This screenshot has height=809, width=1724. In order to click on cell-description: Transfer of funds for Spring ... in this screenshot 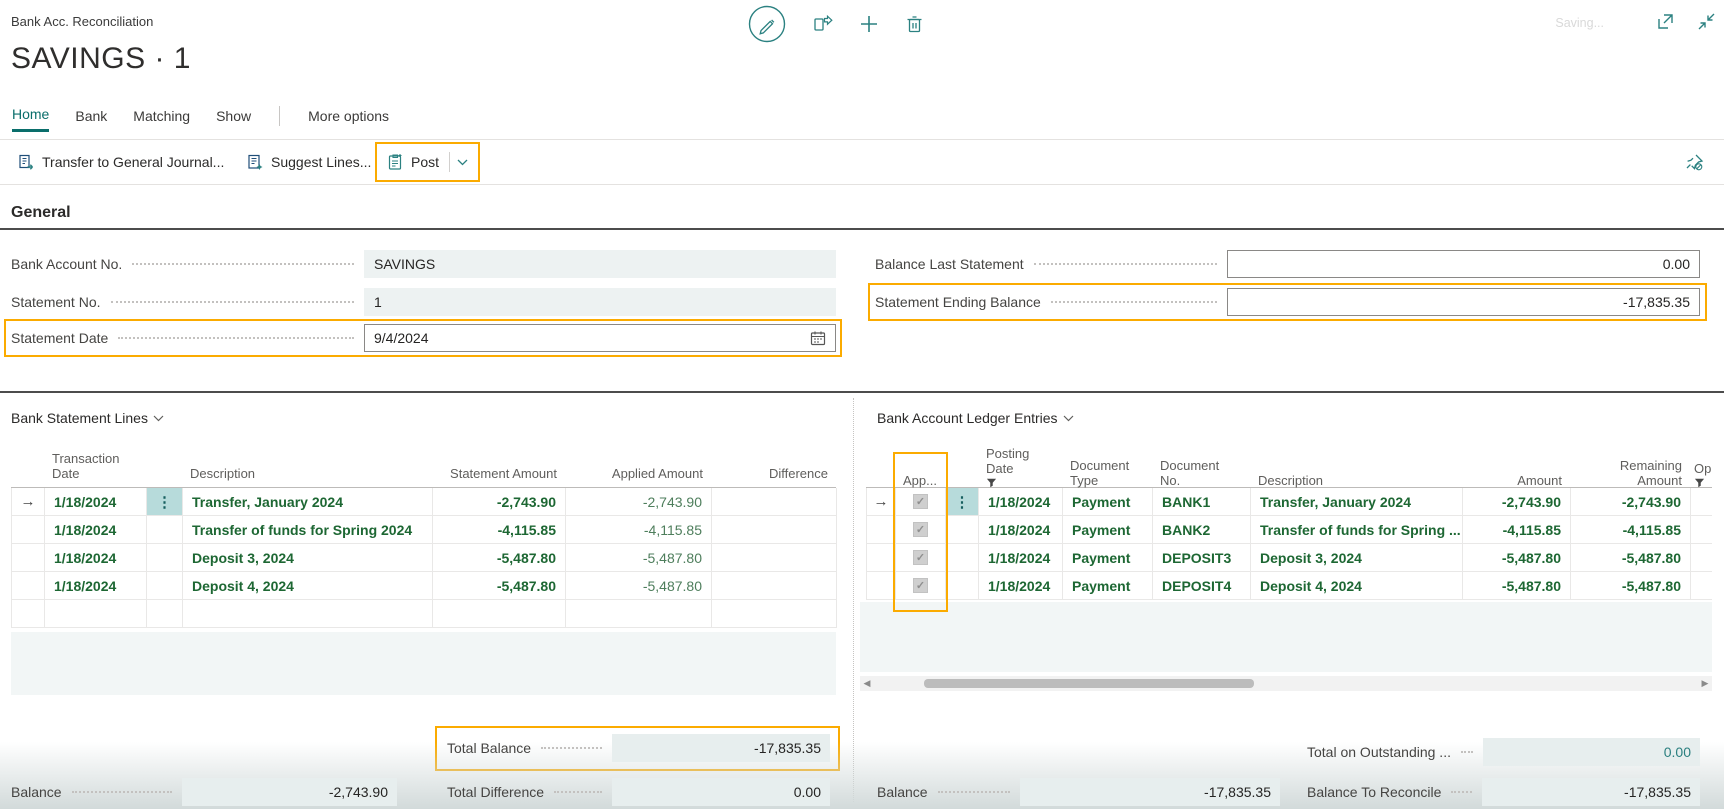, I will do `click(1357, 530)`.